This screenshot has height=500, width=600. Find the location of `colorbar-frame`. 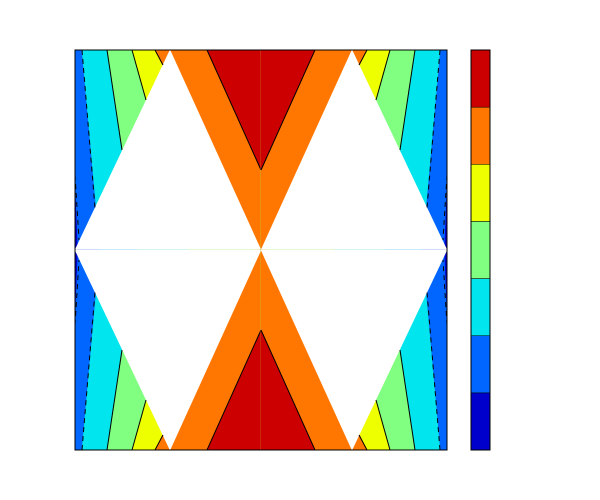

colorbar-frame is located at coordinates (480, 250).